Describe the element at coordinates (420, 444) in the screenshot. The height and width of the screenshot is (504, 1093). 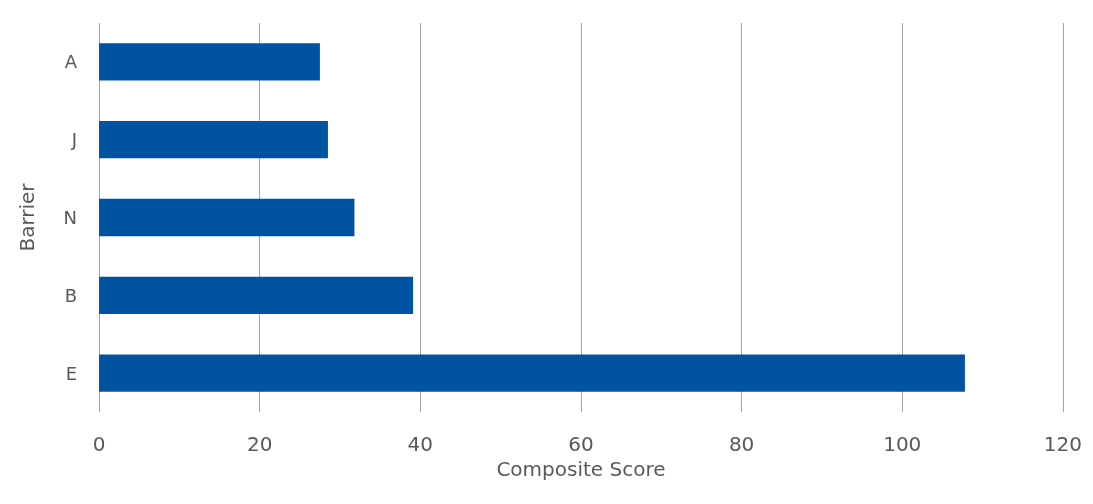
I see `x-tick-label: 40` at that location.